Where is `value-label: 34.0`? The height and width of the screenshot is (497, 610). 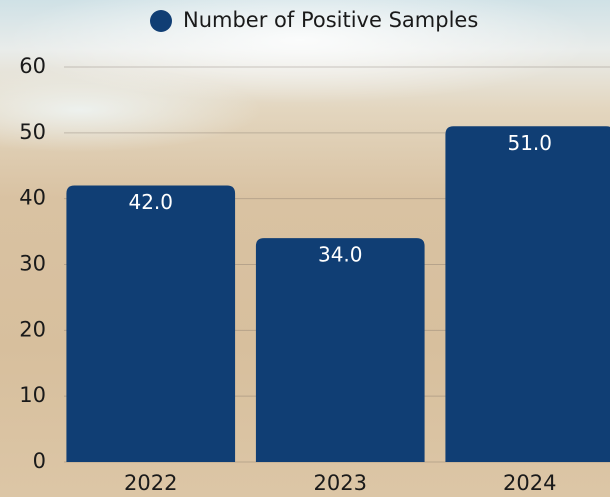
value-label: 34.0 is located at coordinates (340, 255).